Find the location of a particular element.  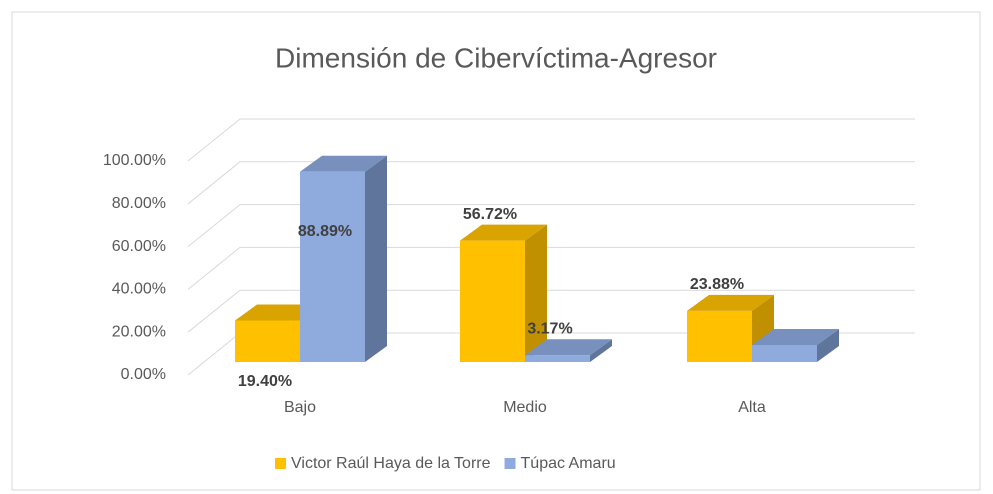

y-tick-label: 20.00% is located at coordinates (139, 331).